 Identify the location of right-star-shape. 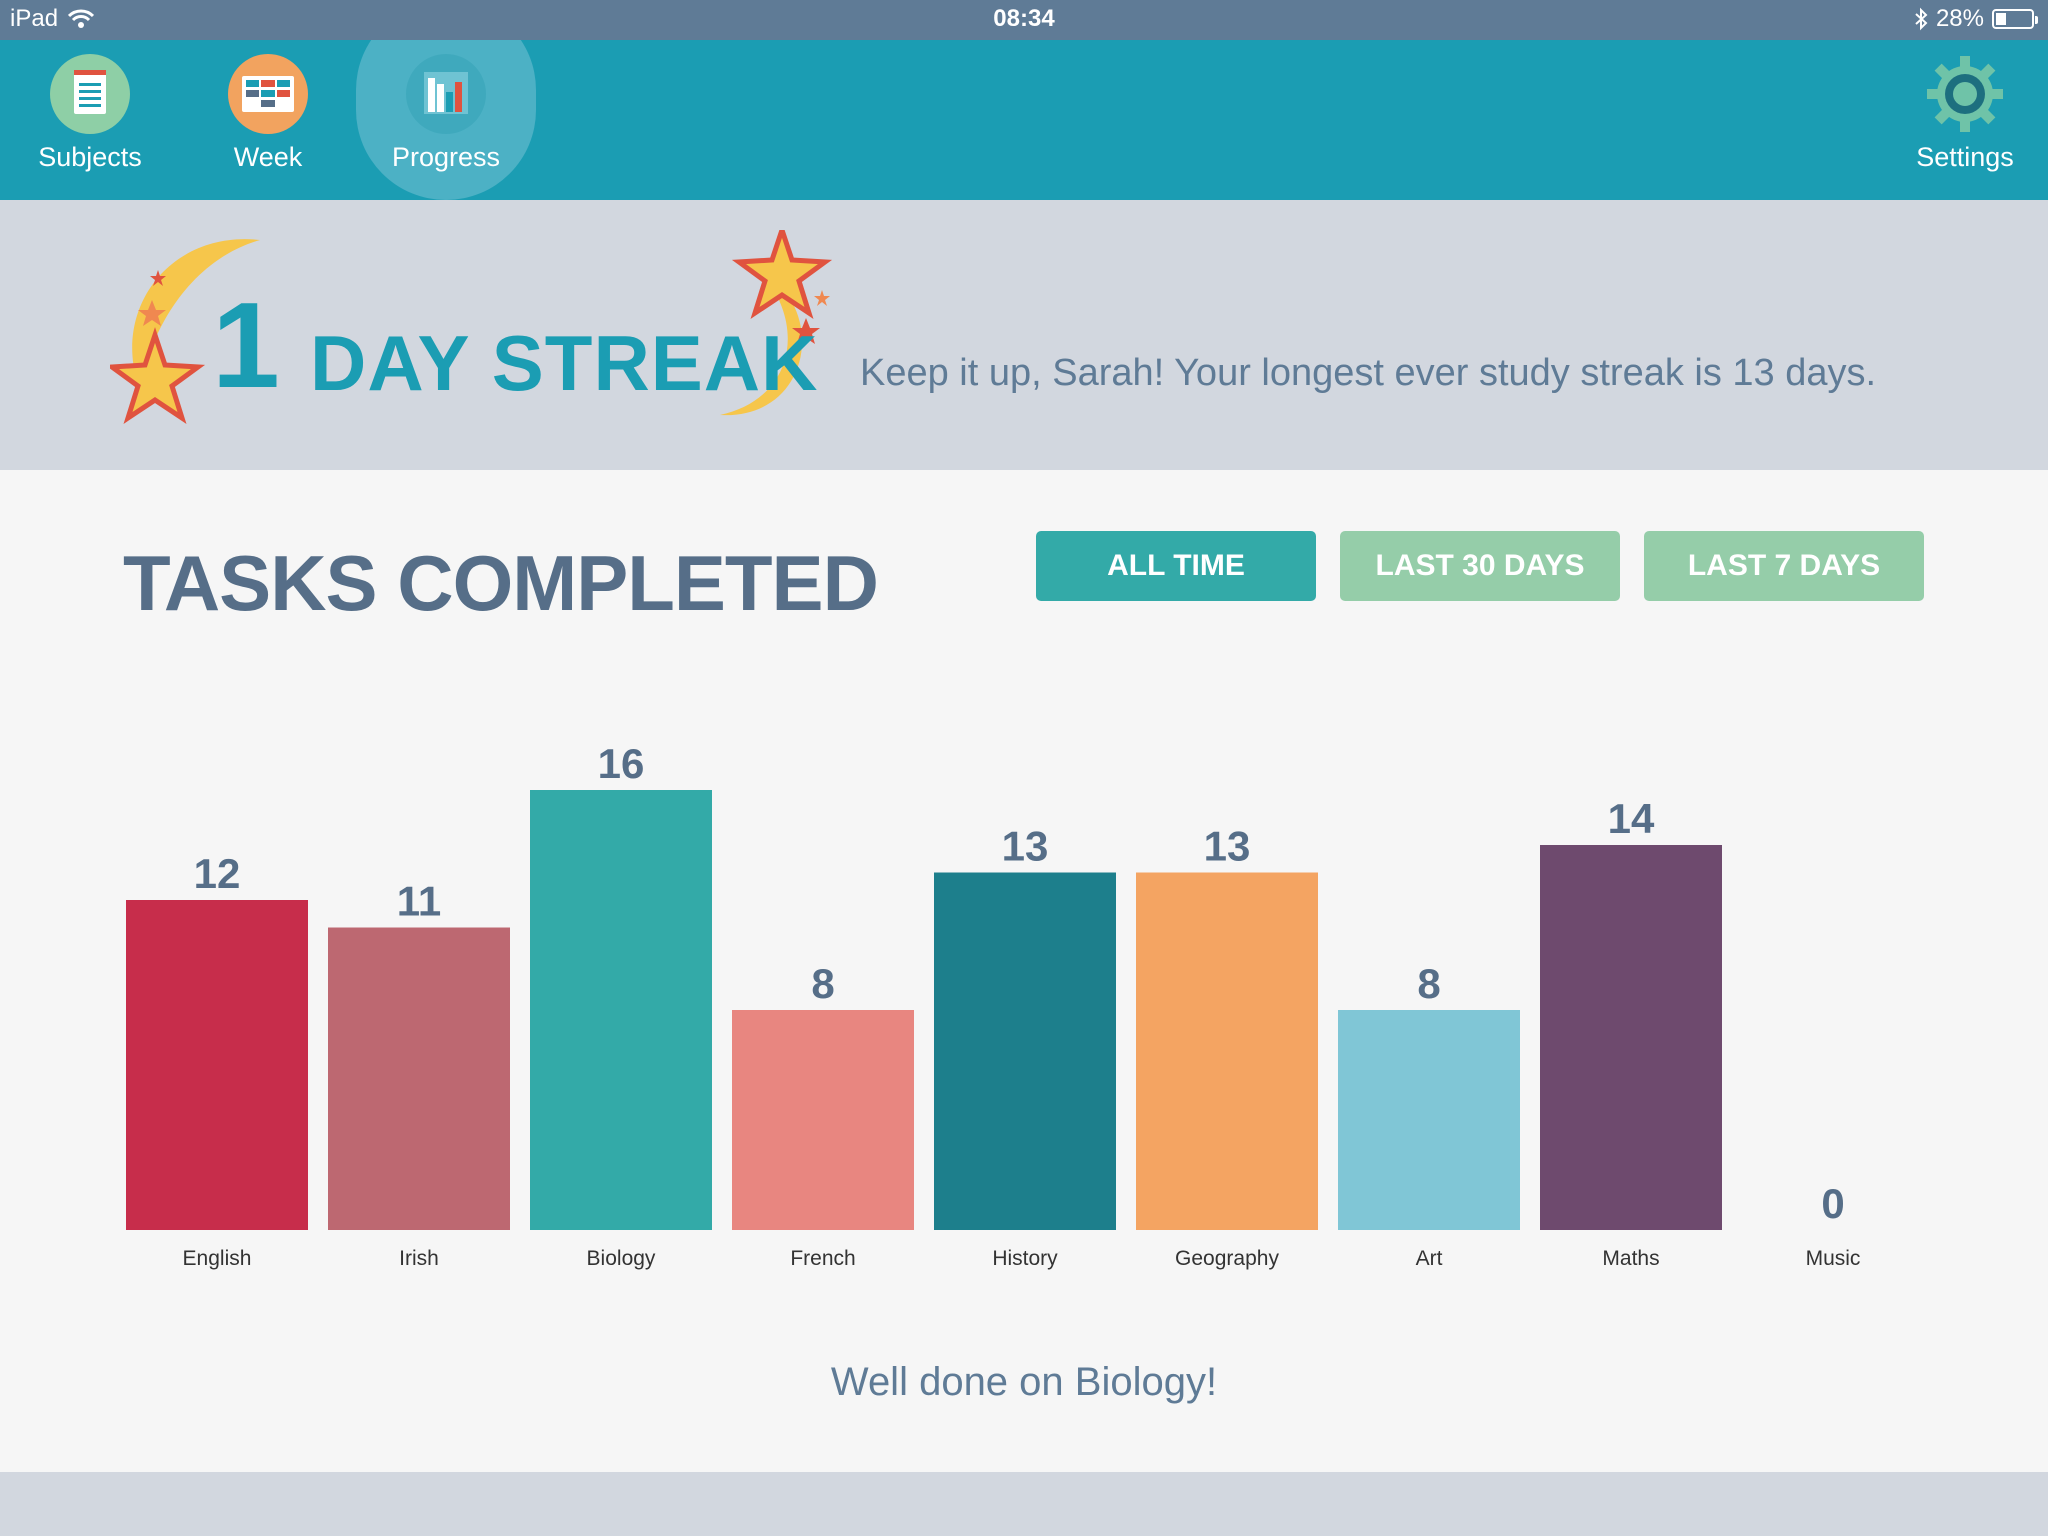
(782, 275).